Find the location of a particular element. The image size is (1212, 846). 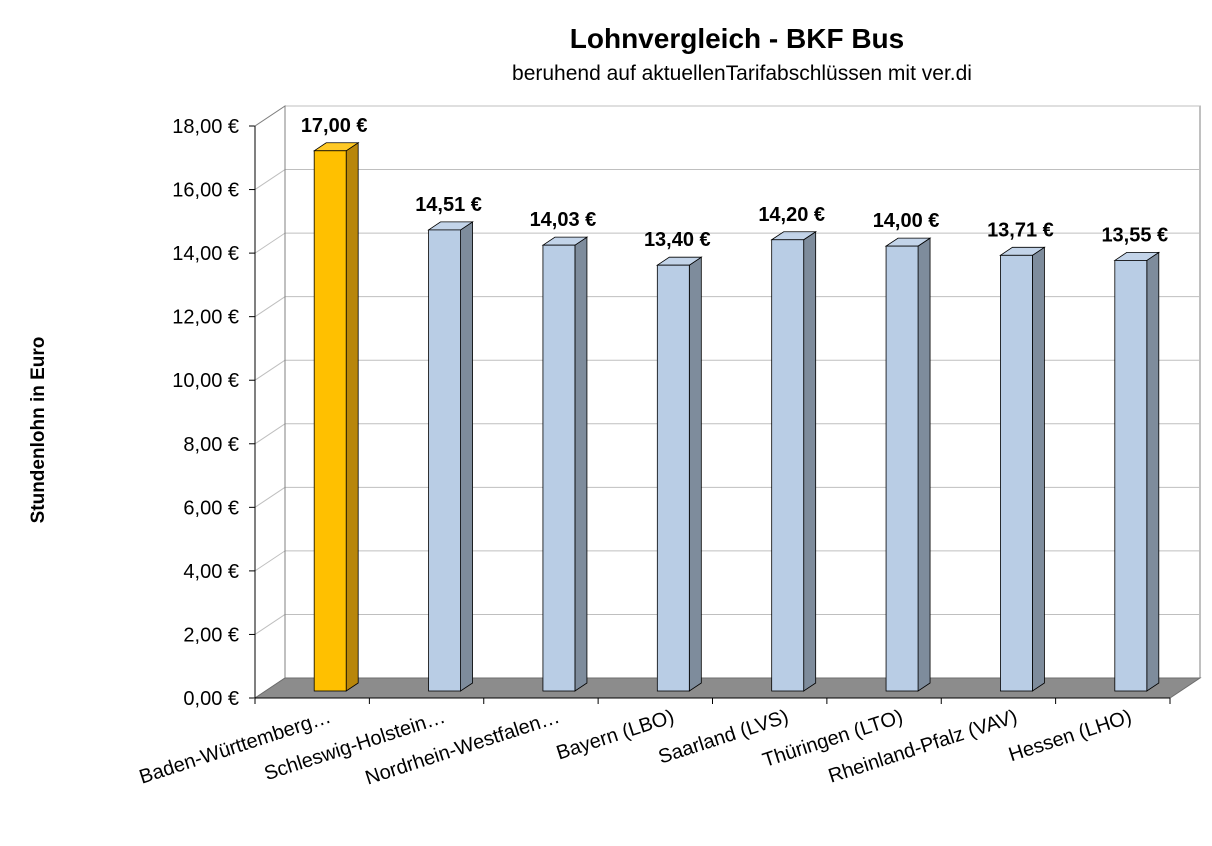

y-tick-label: 18,00 € is located at coordinates (205, 127).